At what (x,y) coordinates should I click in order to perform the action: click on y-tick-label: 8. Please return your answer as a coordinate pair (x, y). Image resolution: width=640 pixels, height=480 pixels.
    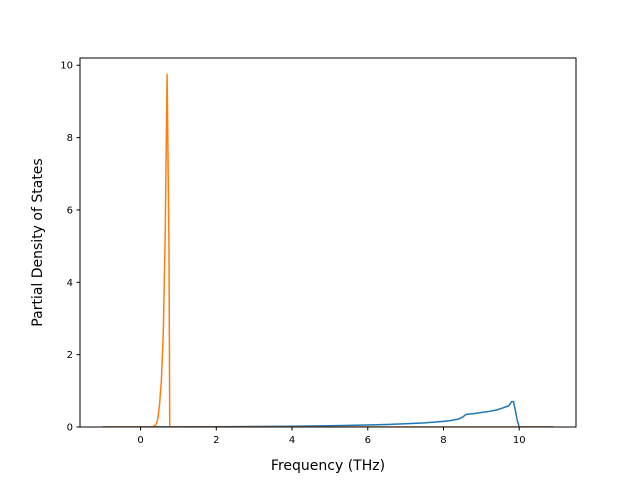
    Looking at the image, I should click on (70, 138).